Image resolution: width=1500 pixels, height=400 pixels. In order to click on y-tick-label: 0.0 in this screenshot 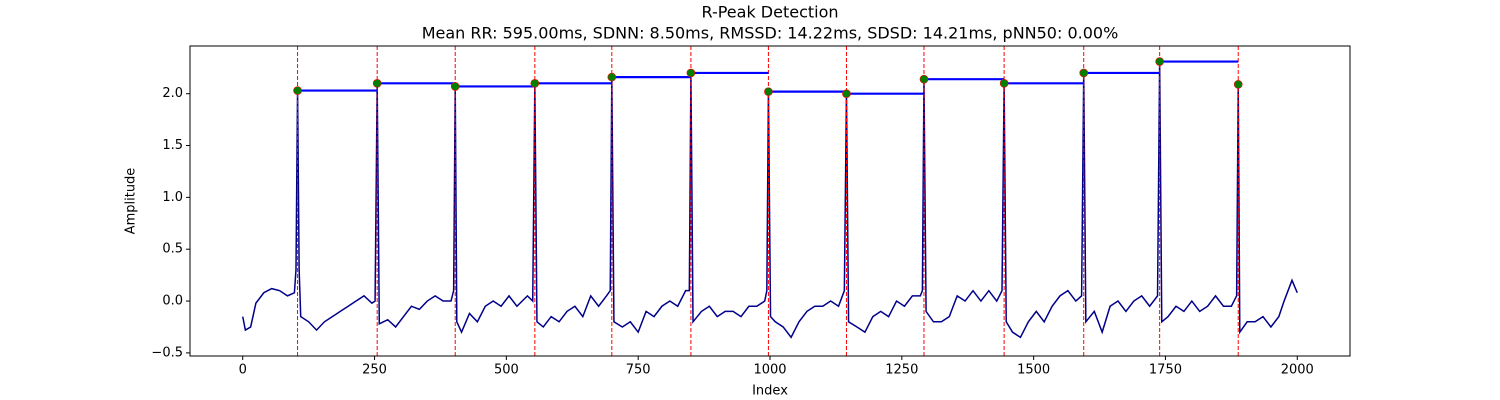, I will do `click(172, 301)`.